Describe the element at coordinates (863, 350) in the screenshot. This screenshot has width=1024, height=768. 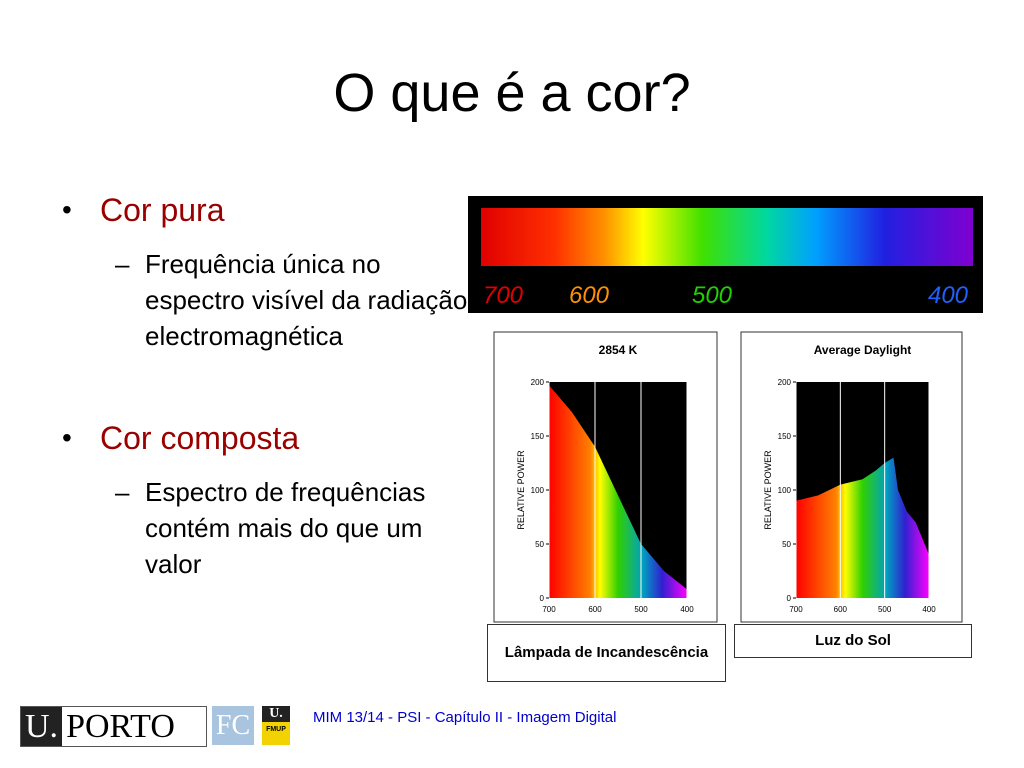
I see `chart-title: Average Daylight` at that location.